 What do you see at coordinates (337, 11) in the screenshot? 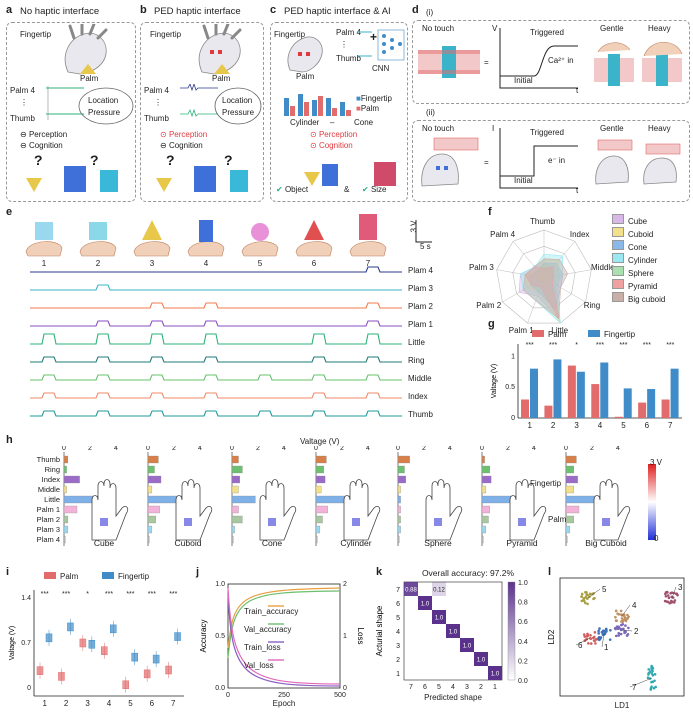
I see `panel-c-title: PED haptic interface & AI` at bounding box center [337, 11].